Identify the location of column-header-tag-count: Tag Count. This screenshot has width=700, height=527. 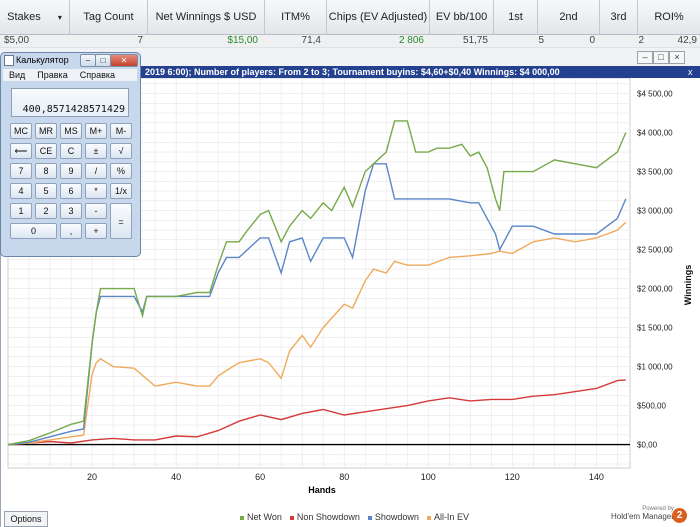
(109, 17).